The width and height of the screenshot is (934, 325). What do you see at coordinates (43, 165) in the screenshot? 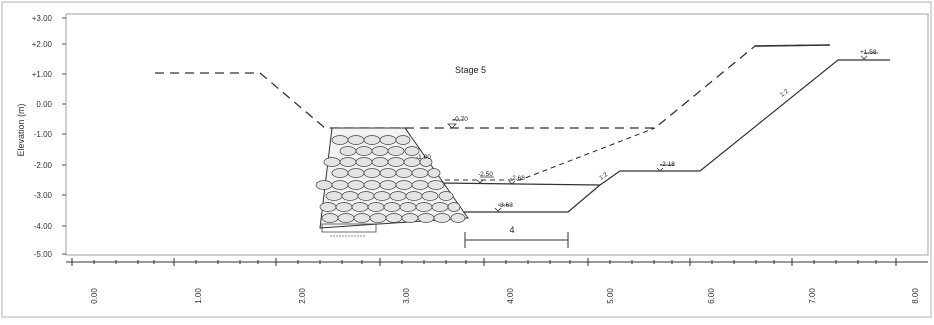
I see `y-tick-label: -2.00` at bounding box center [43, 165].